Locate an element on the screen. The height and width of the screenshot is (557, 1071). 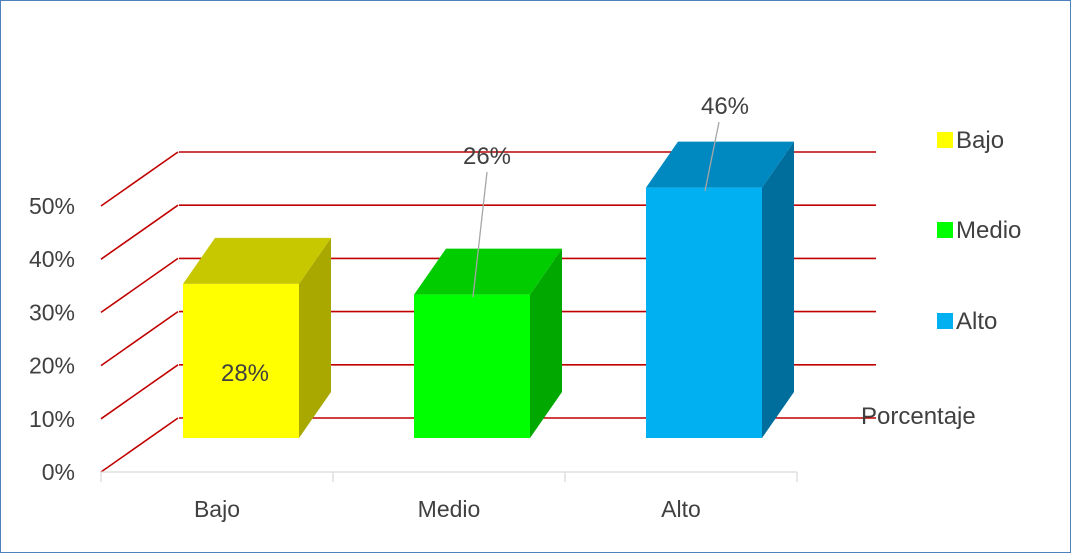
y-tick-label: 20% is located at coordinates (52, 366).